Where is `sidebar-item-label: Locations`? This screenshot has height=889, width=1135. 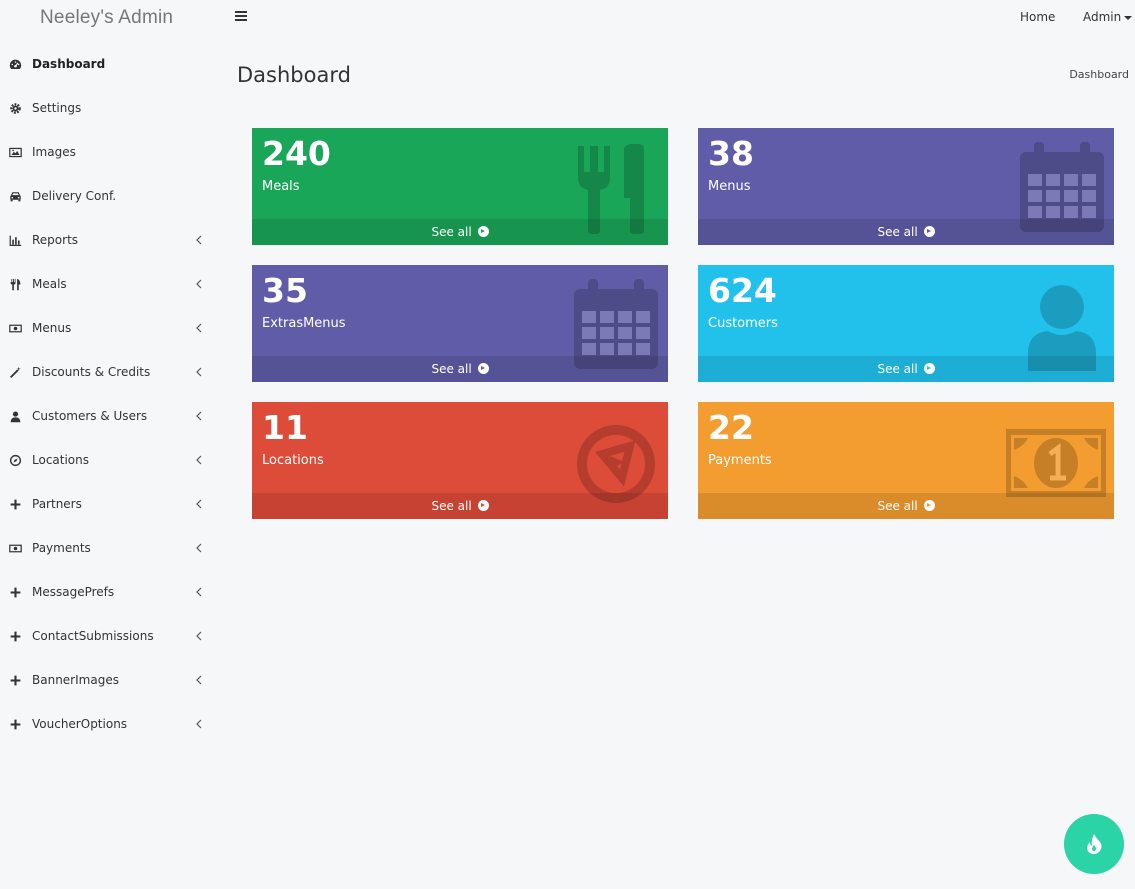 sidebar-item-label: Locations is located at coordinates (61, 460).